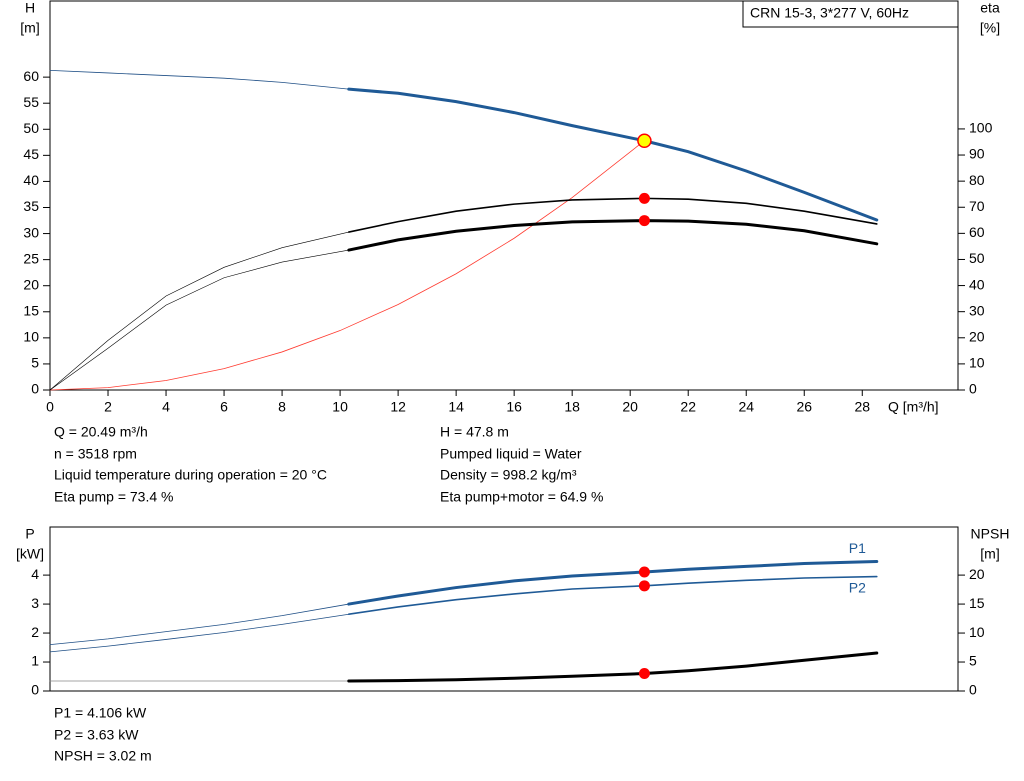 The width and height of the screenshot is (1024, 781). I want to click on x-tick-label: 10, so click(340, 407).